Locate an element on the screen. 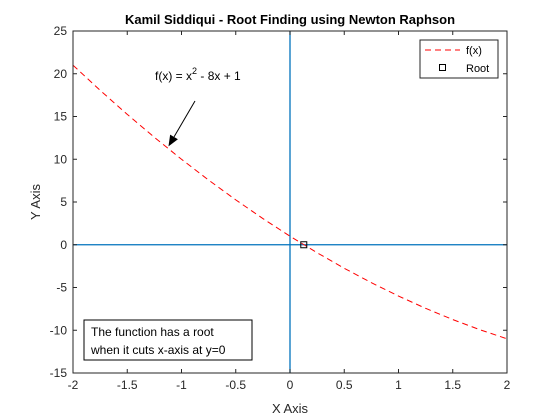 Image resolution: width=560 pixels, height=420 pixels. root-marker is located at coordinates (304, 245).